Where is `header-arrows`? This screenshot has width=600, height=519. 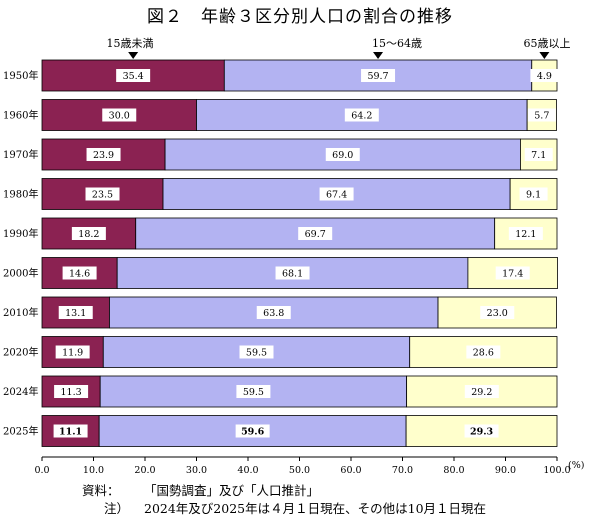 header-arrows is located at coordinates (339, 55).